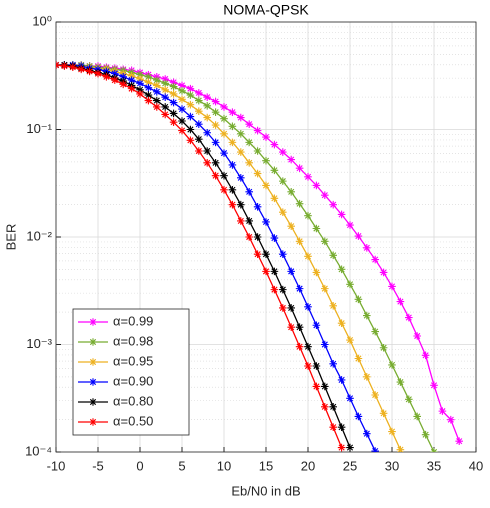 This screenshot has height=508, width=490. What do you see at coordinates (133, 340) in the screenshot?
I see `legend-label: α=0.98` at bounding box center [133, 340].